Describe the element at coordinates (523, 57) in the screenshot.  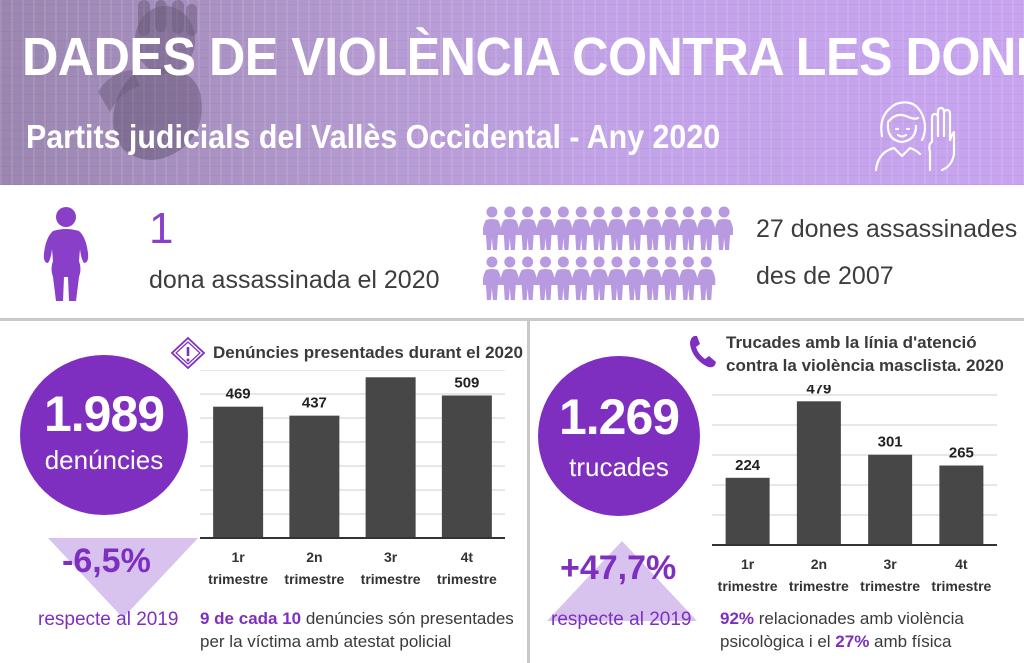
I see `page-title: DADES DE VIOLÈNCIA CONTRA LES DONES` at that location.